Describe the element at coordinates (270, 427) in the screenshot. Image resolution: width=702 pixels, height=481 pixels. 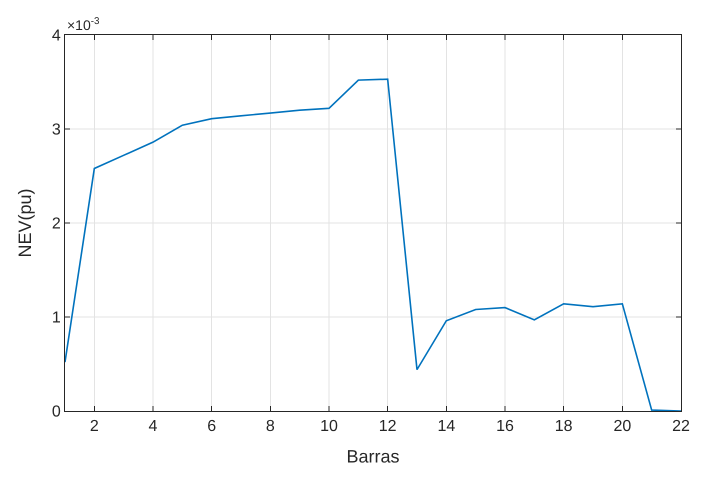
I see `x-tick-label: 8` at that location.